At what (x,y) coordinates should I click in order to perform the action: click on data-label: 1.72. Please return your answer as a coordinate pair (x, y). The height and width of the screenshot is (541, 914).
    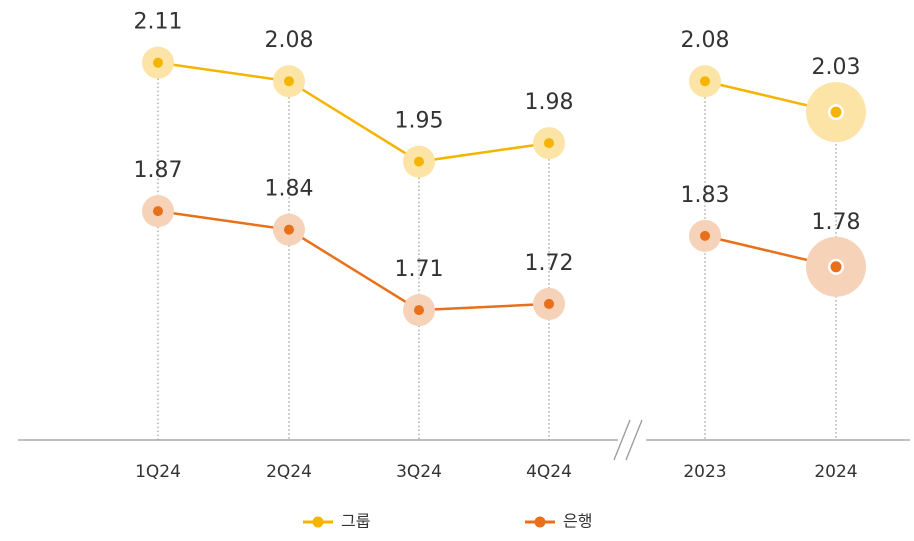
    Looking at the image, I should click on (549, 263).